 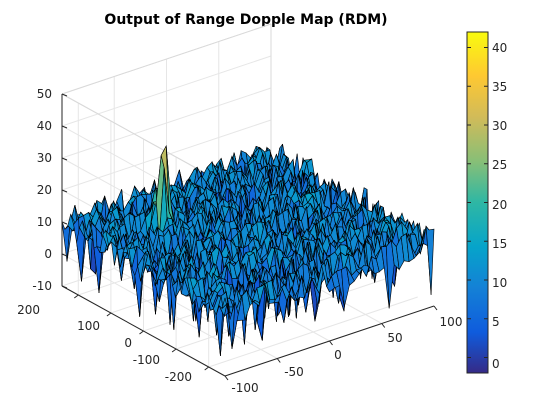 I want to click on y-tick-label: 100, so click(x=88, y=326).